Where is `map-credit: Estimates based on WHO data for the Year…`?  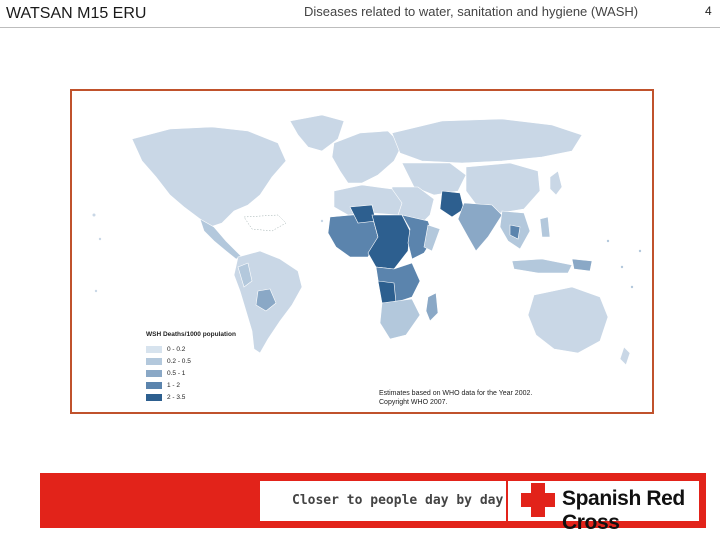
map-credit: Estimates based on WHO data for the Year… is located at coordinates (455, 398).